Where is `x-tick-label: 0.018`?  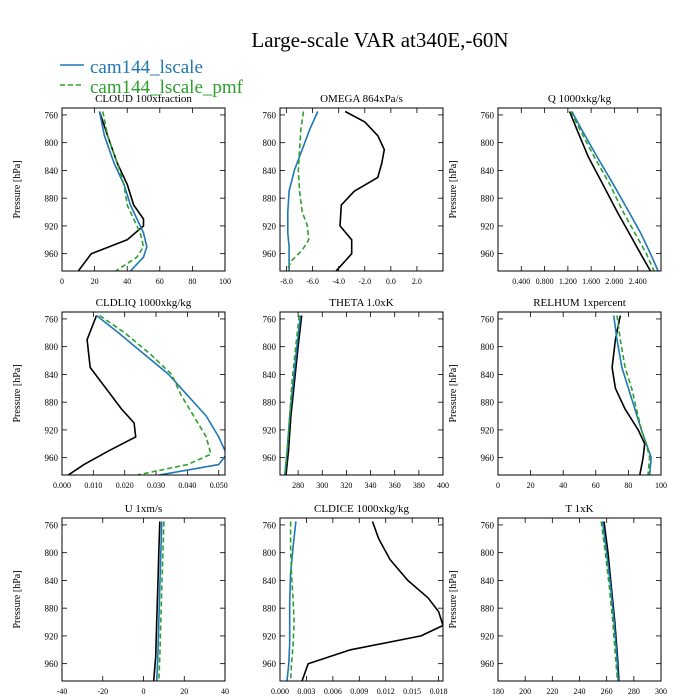 x-tick-label: 0.018 is located at coordinates (439, 691).